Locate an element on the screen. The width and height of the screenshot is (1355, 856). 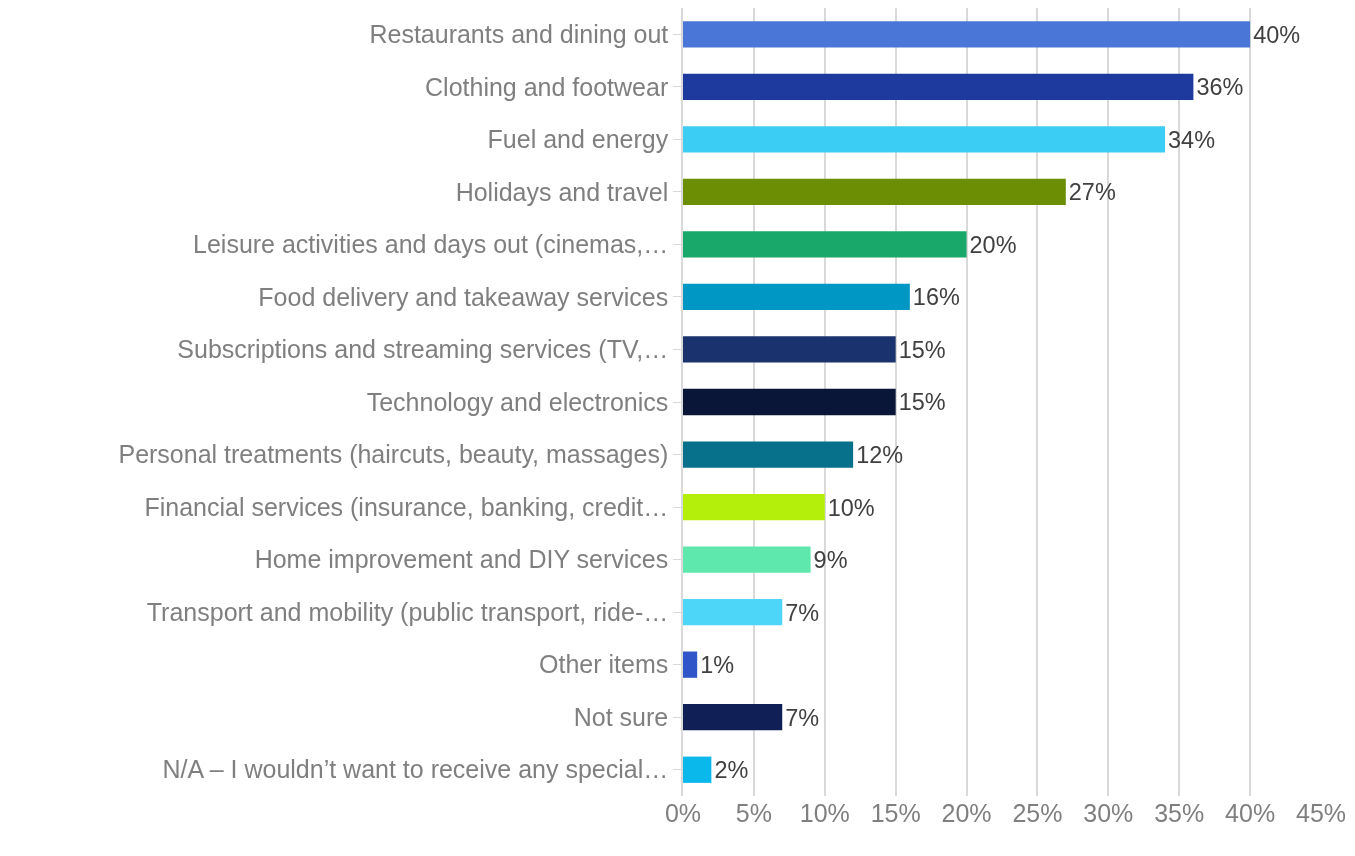
data-label: 2% is located at coordinates (731, 770).